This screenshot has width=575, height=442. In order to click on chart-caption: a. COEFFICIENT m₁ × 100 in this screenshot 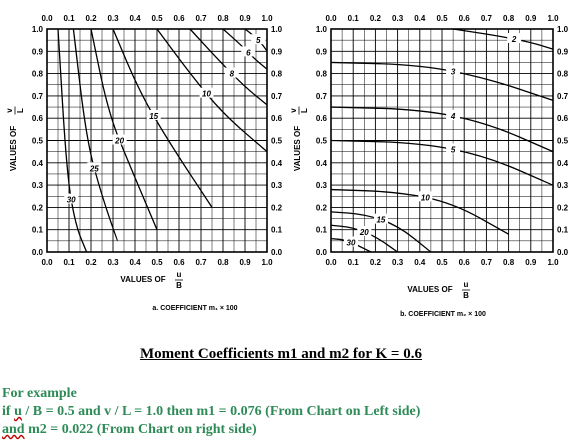, I will do `click(194, 308)`.